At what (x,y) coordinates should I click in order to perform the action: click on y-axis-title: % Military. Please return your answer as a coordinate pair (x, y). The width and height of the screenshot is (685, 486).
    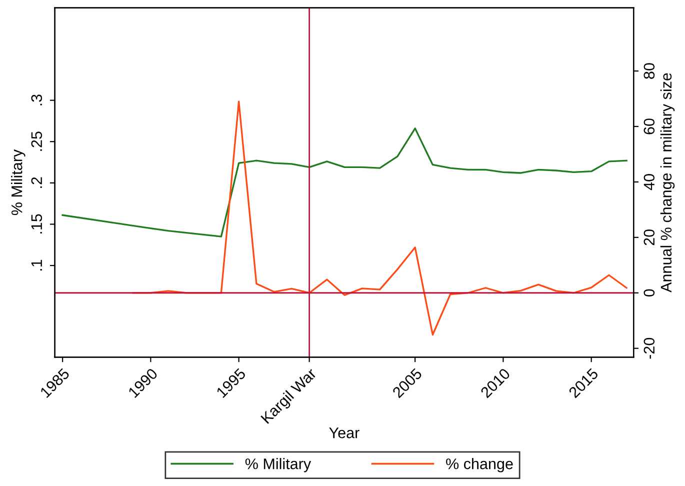
    Looking at the image, I should click on (18, 182).